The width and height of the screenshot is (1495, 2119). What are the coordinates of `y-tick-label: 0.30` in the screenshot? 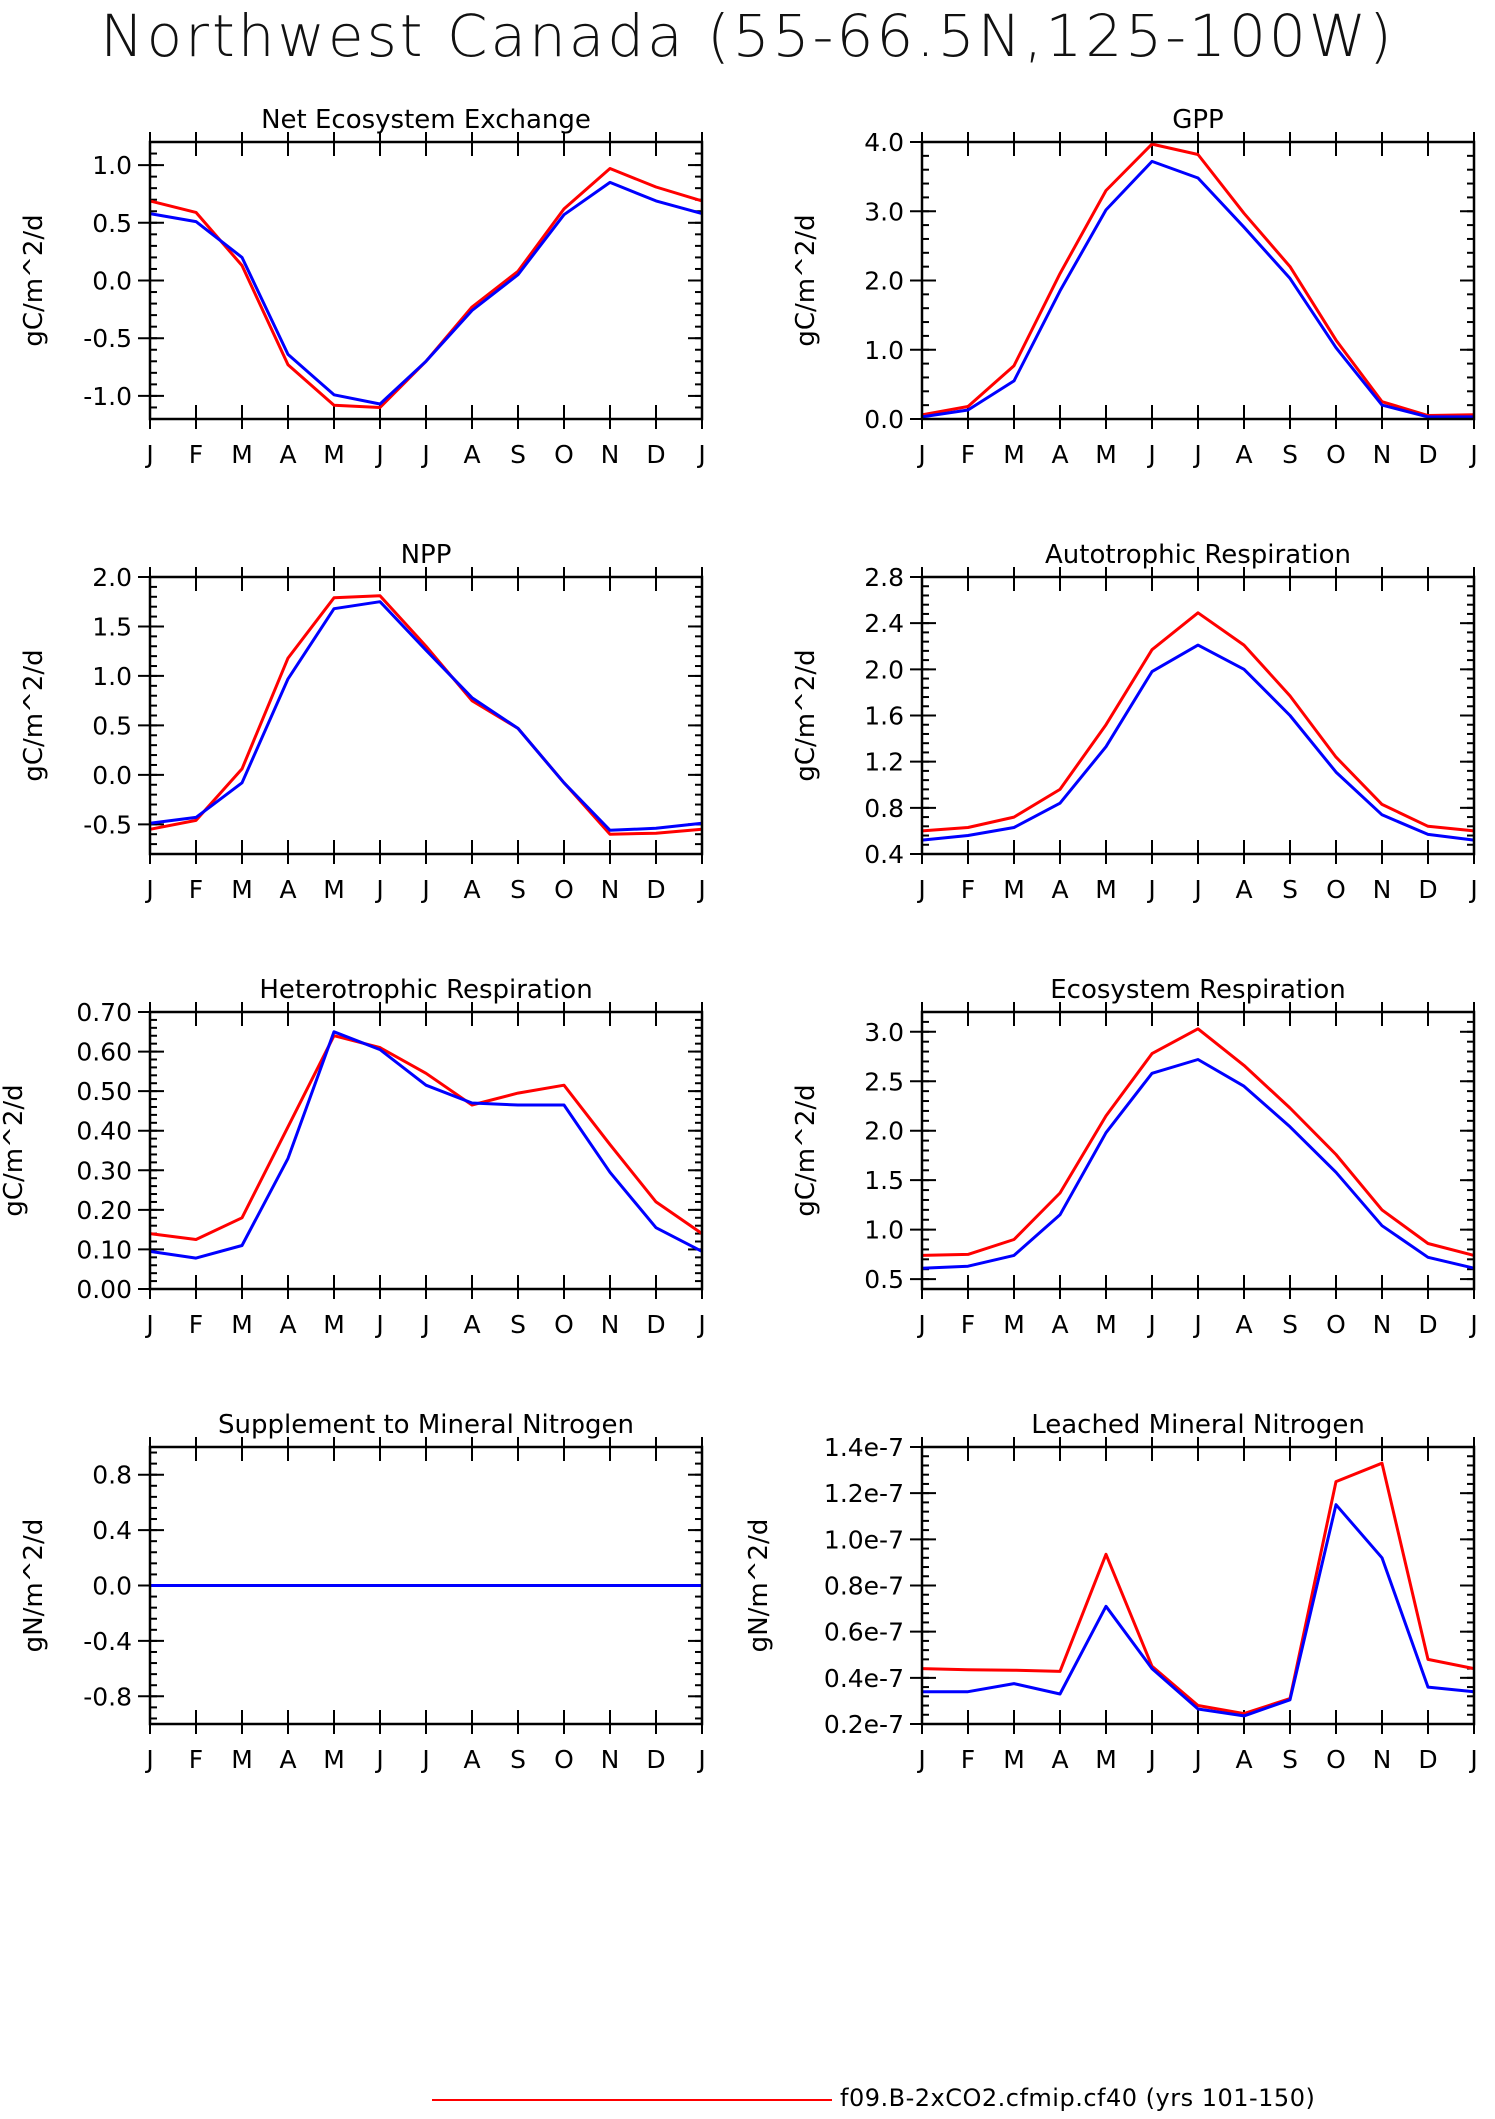 It's located at (104, 1170).